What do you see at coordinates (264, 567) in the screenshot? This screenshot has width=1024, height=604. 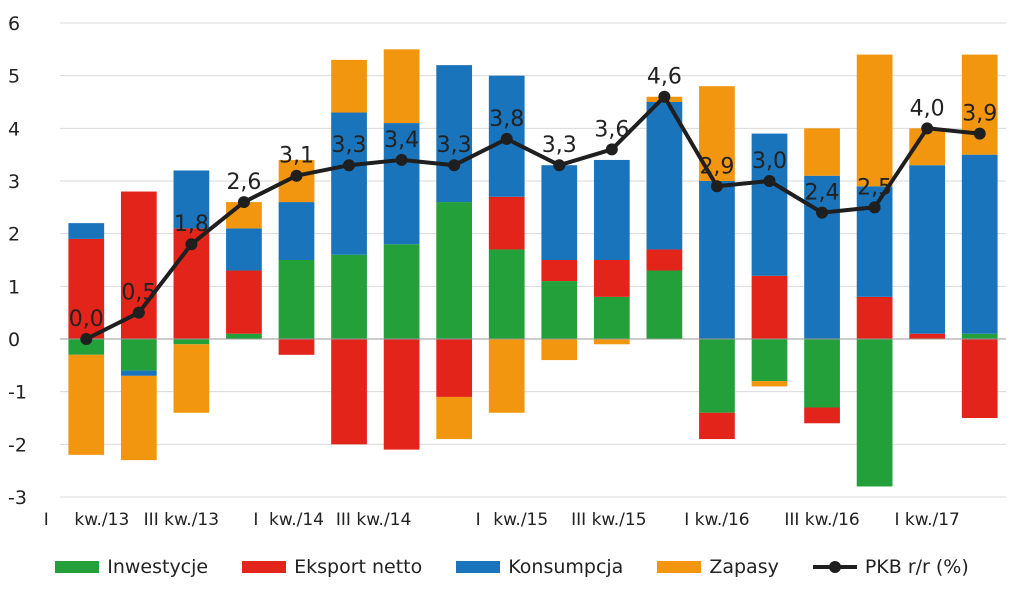 I see `legend-swatch-eksport-netto` at bounding box center [264, 567].